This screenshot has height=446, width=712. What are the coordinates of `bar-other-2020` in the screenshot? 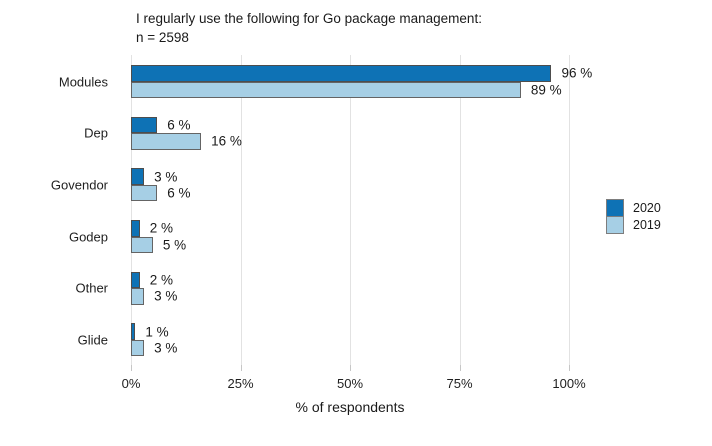 It's located at (135, 280).